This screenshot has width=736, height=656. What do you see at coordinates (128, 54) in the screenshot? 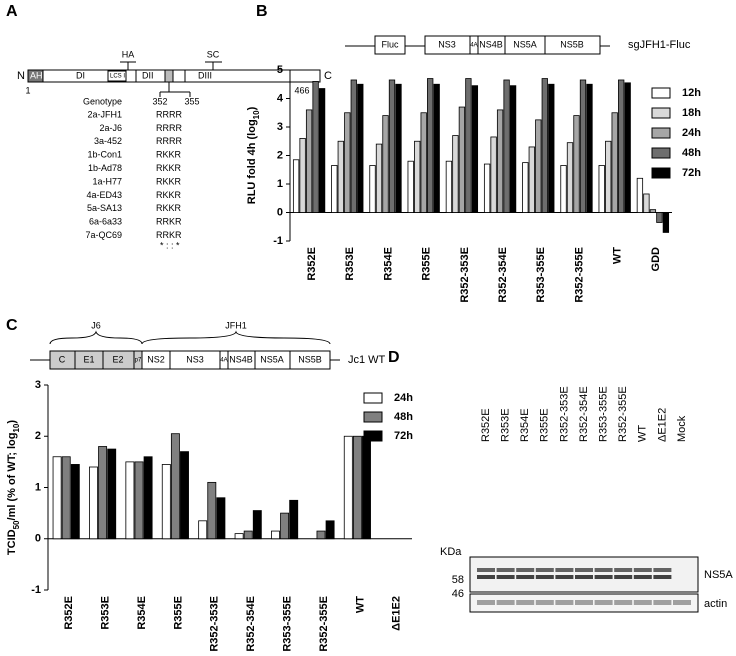
I see `label: HA` at bounding box center [128, 54].